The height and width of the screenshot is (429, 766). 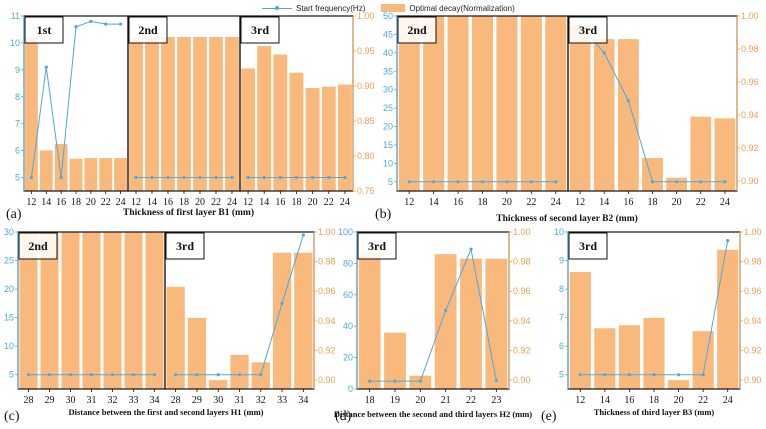 I want to click on left-tick-label: 35, so click(x=388, y=71).